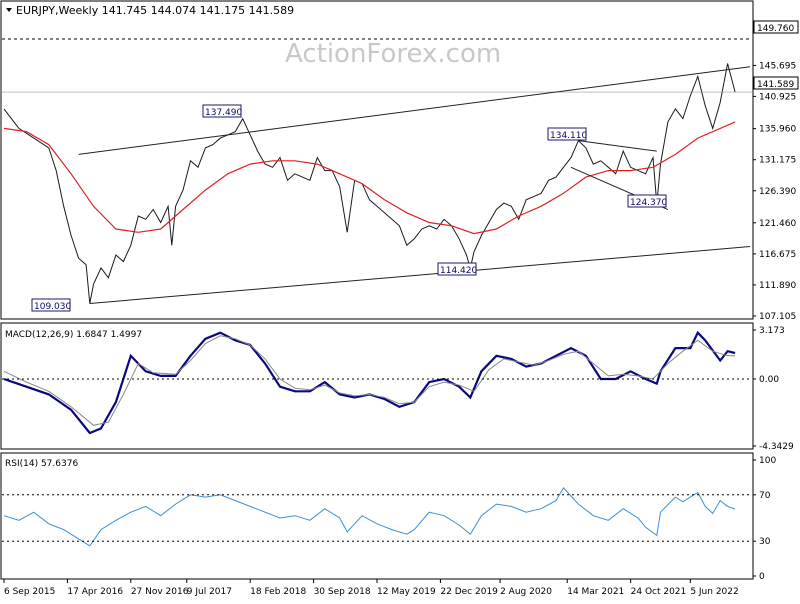  What do you see at coordinates (659, 592) in the screenshot?
I see `x-tick-label: 24 Oct 2021` at bounding box center [659, 592].